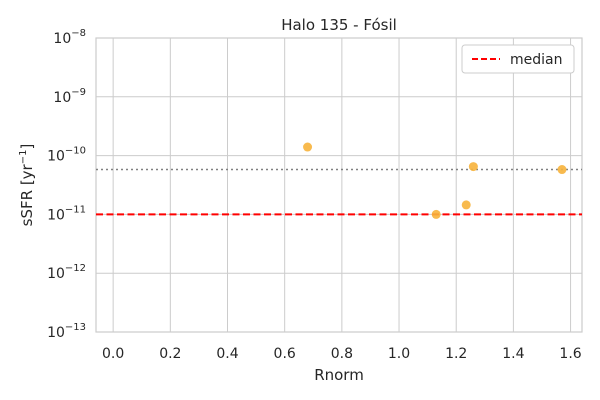  What do you see at coordinates (27, 147) in the screenshot?
I see `y-axis-label-suffix: ]` at bounding box center [27, 147].